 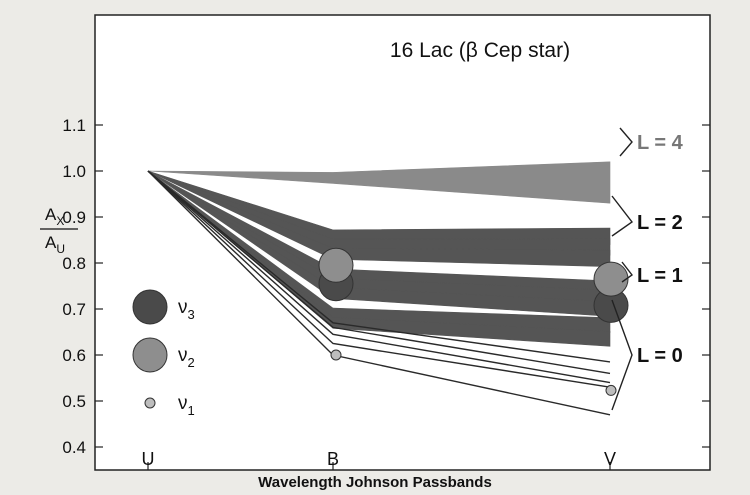 I want to click on y-label-denominator: AU, so click(x=55, y=244).